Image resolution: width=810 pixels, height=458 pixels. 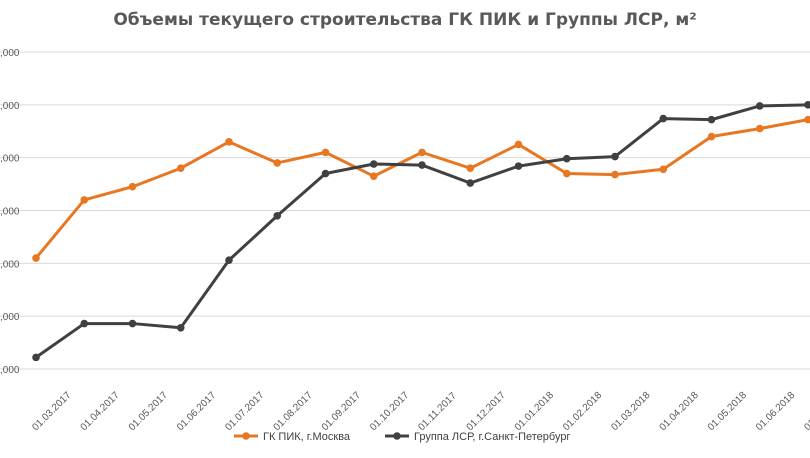 I want to click on x-tick-label: 01.08.2017, so click(x=293, y=411).